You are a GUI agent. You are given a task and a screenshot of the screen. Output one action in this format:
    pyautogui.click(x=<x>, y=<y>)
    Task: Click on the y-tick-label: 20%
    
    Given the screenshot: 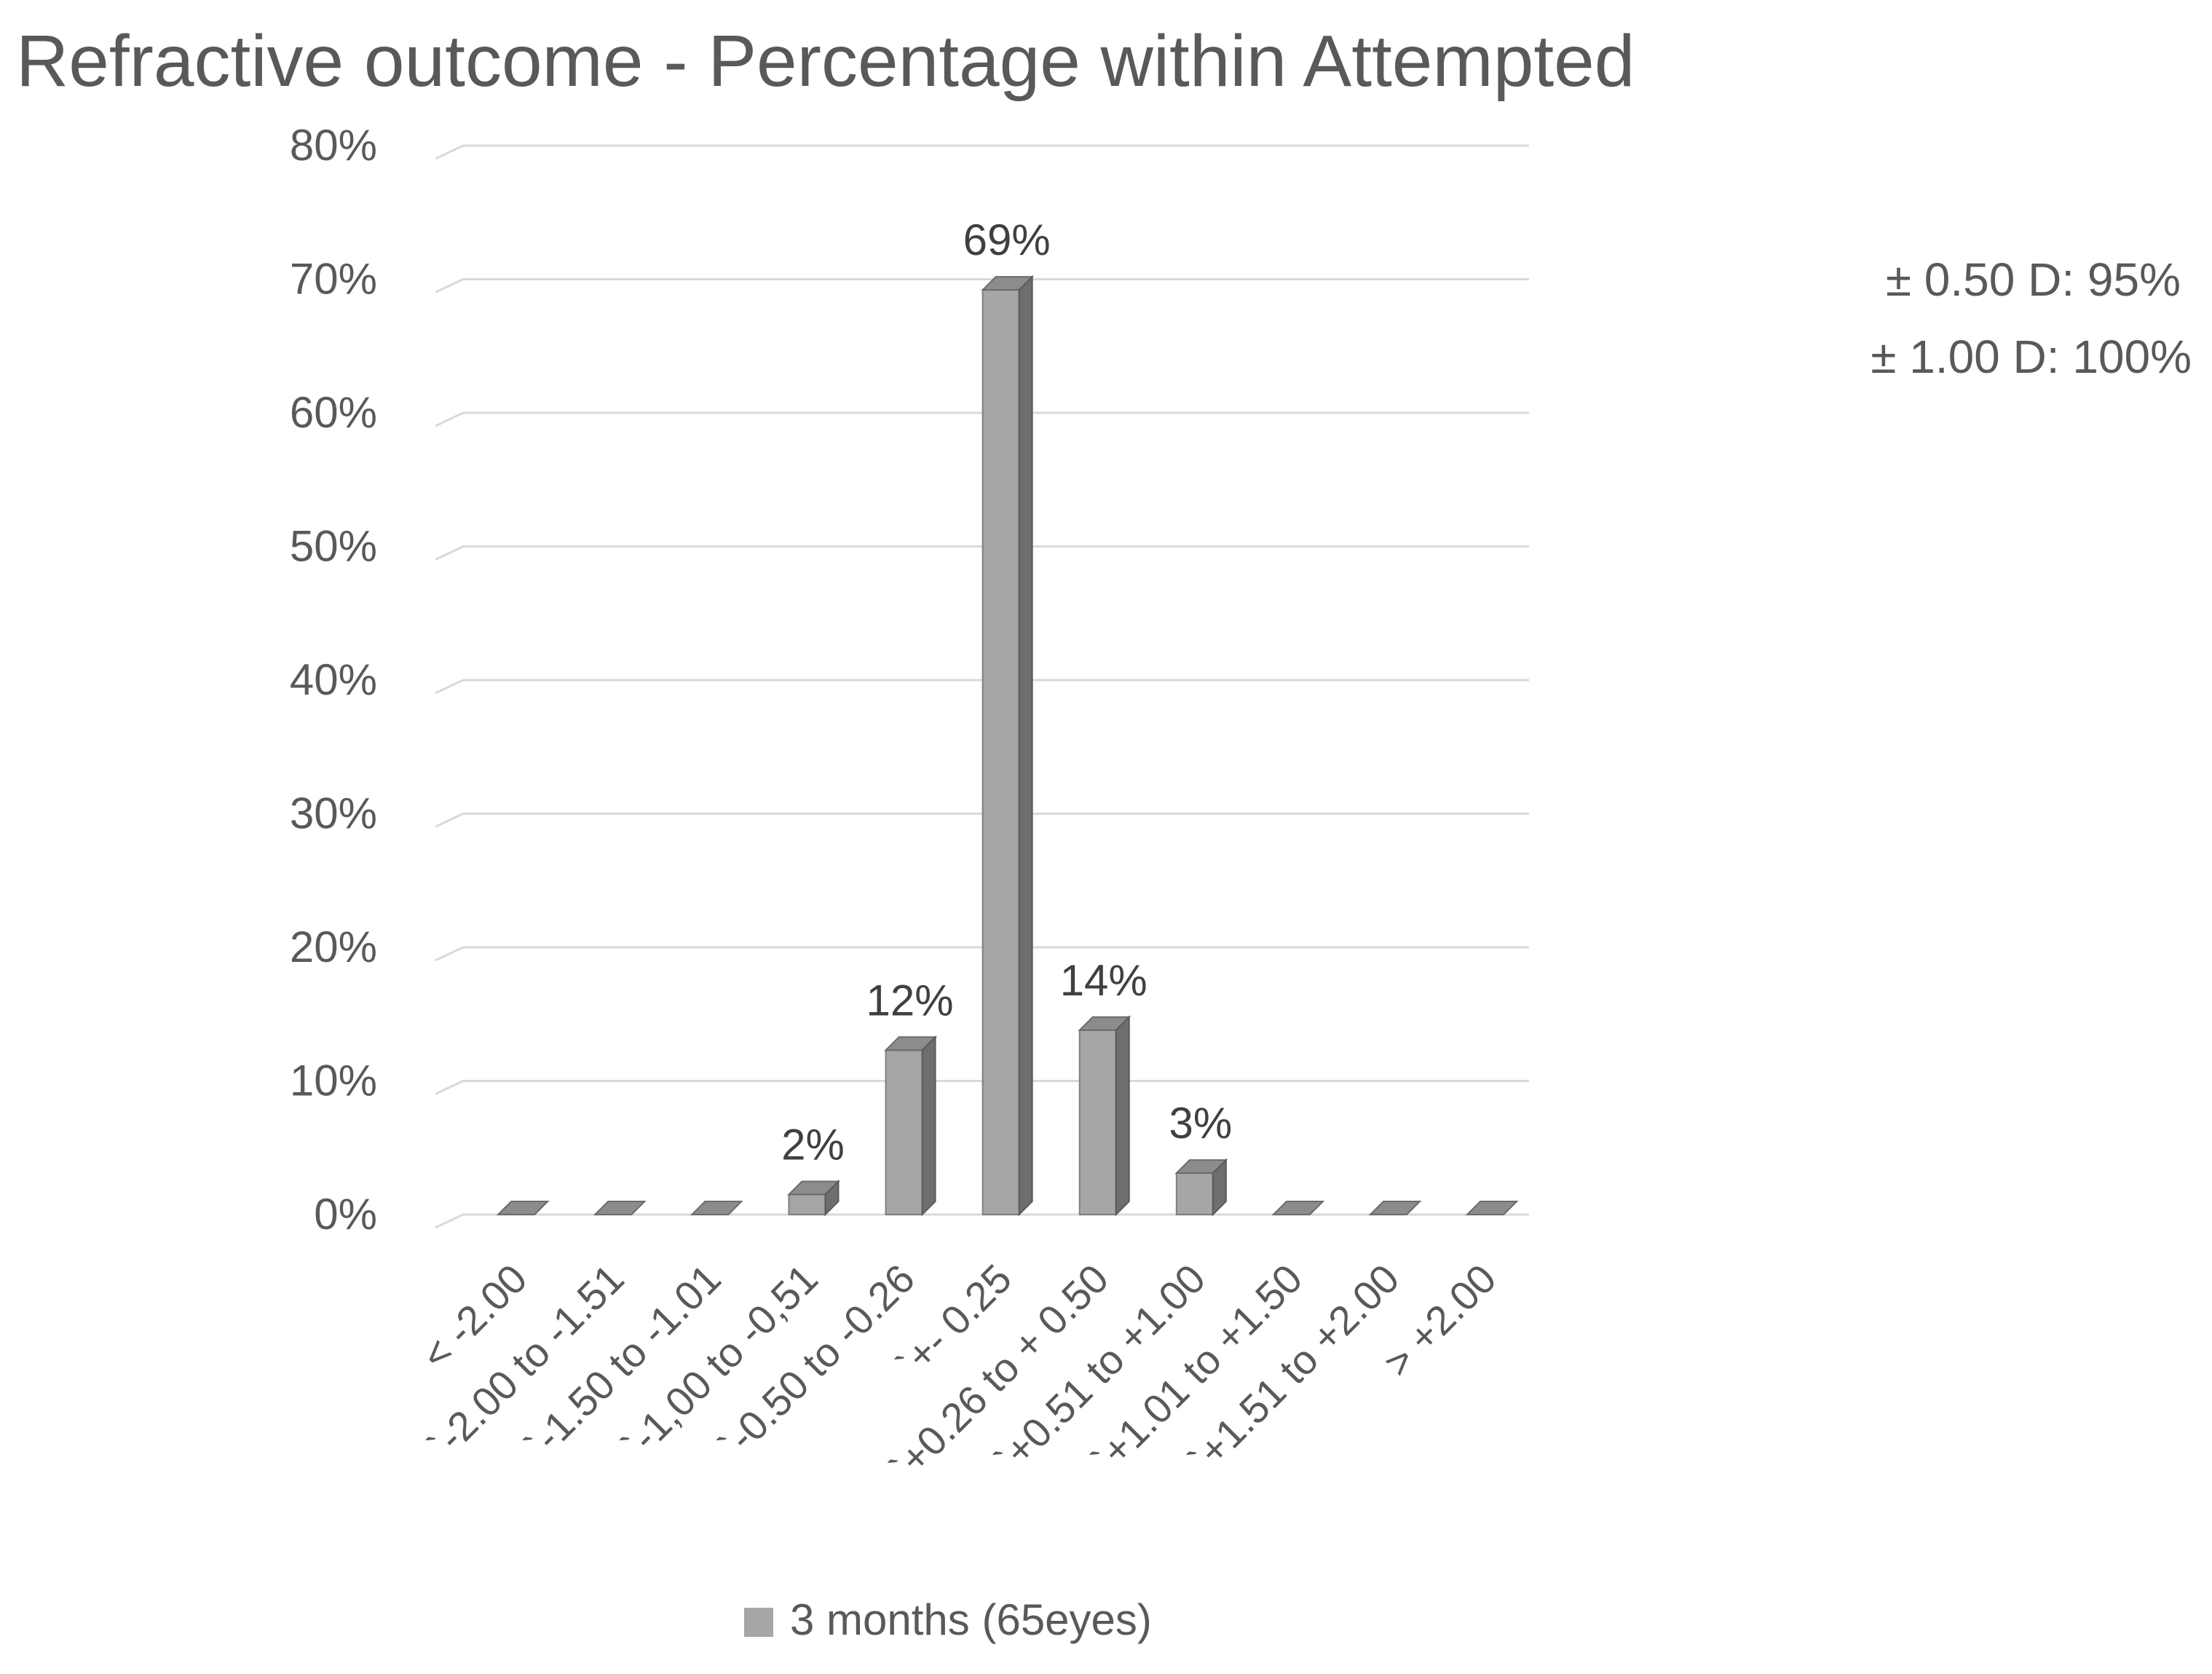 What is the action you would take?
    pyautogui.click(x=333, y=947)
    